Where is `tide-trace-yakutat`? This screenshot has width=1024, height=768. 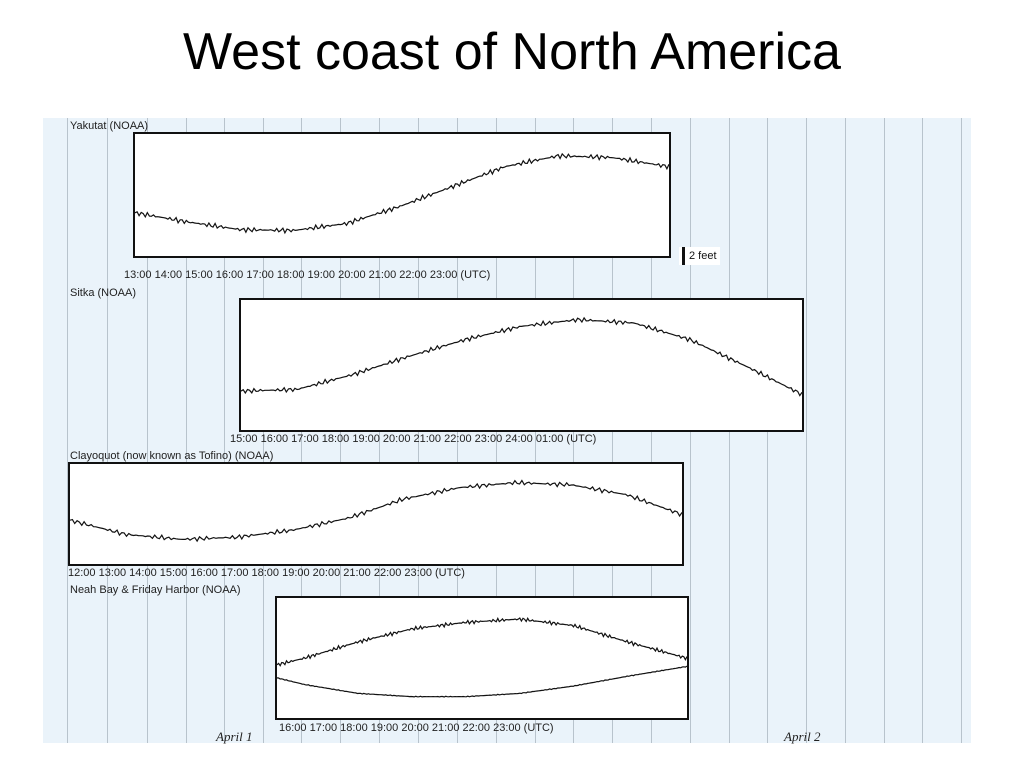 tide-trace-yakutat is located at coordinates (402, 193).